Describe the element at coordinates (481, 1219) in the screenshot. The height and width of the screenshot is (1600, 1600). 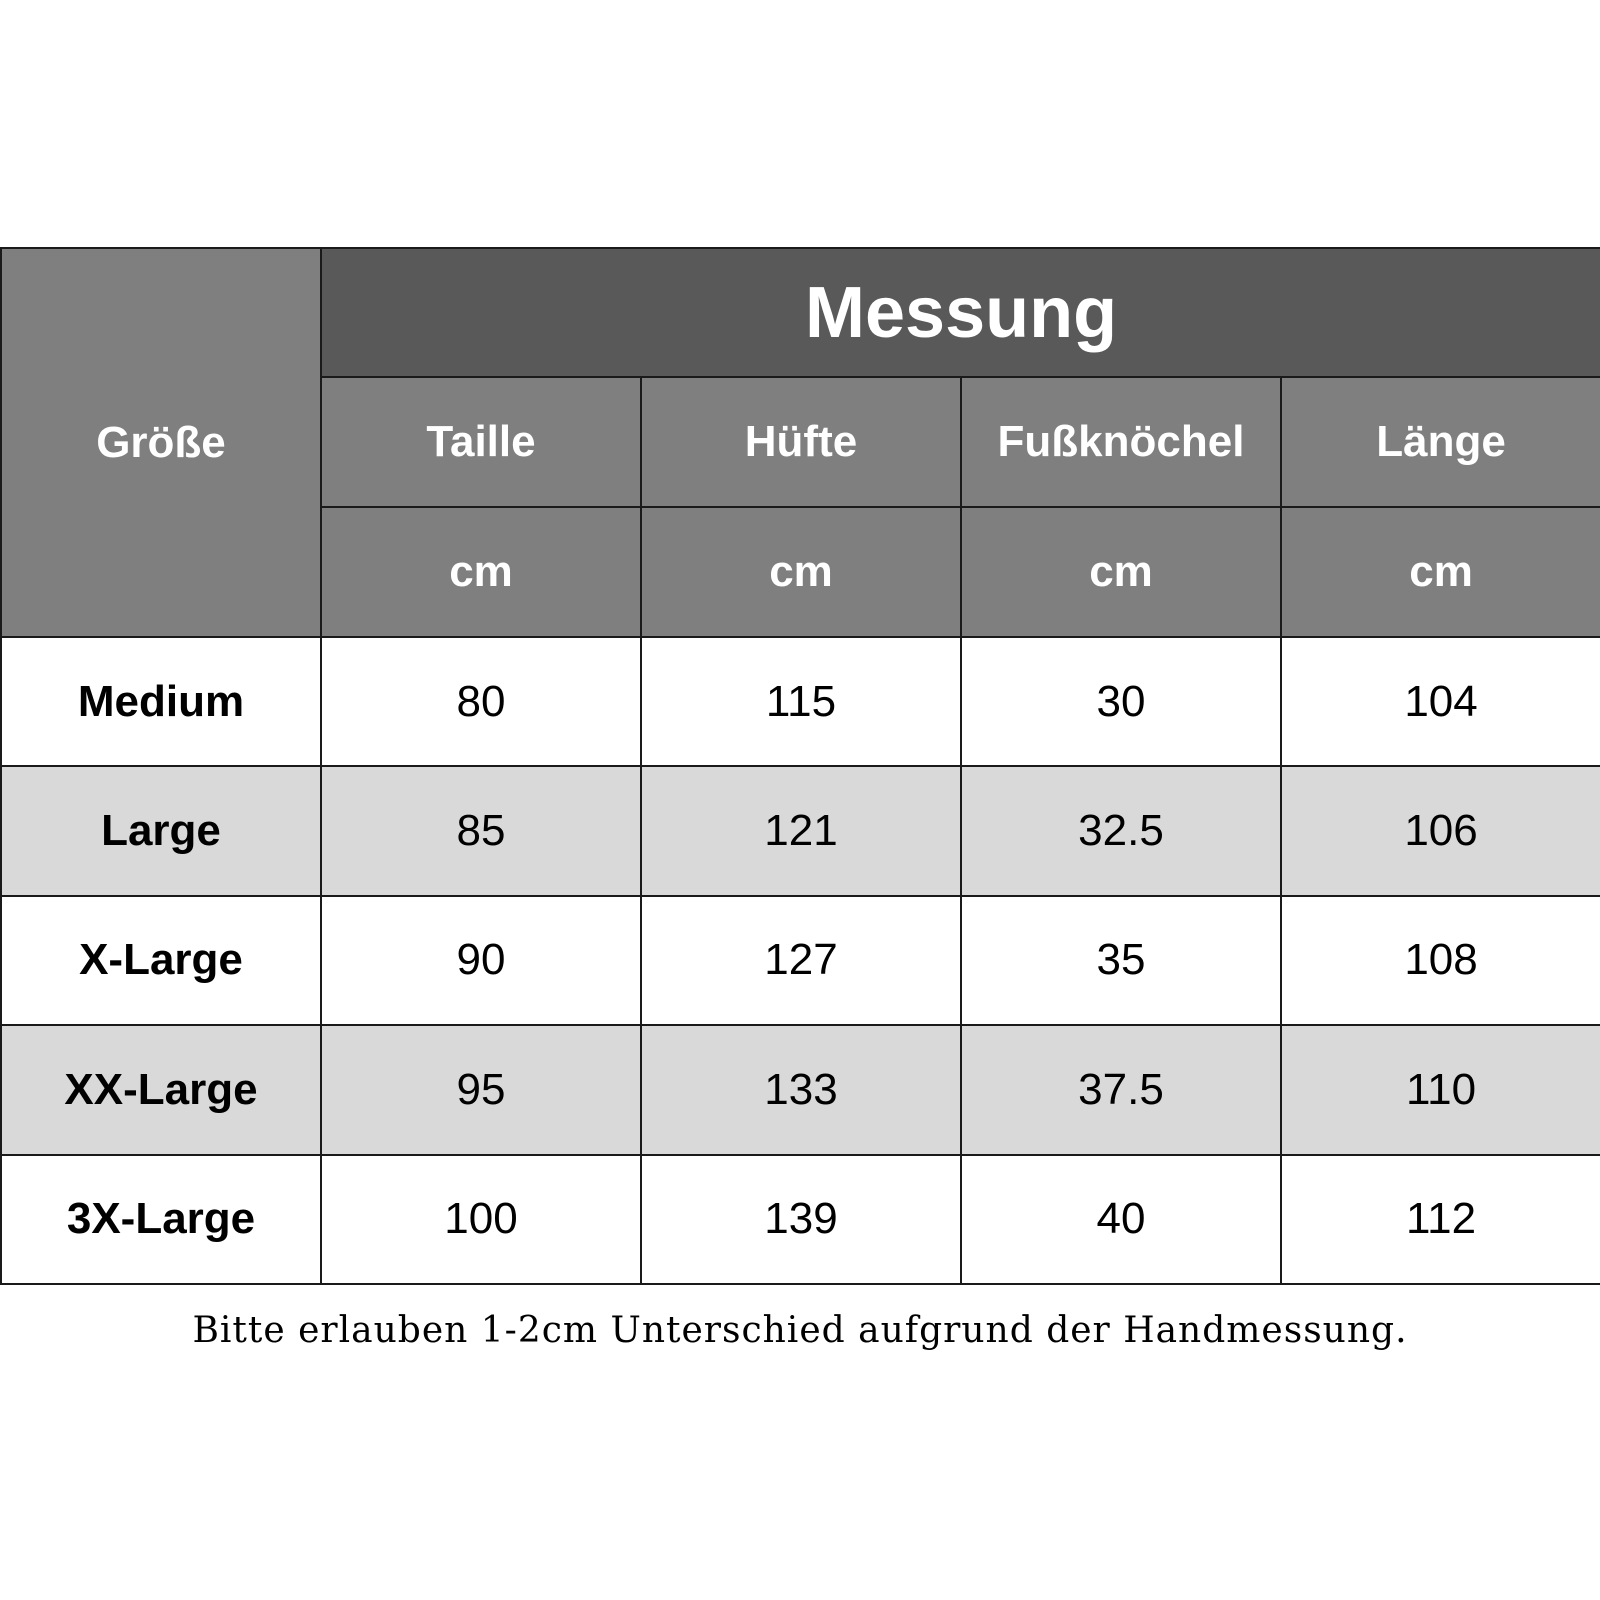
I see `table-cell: 100` at that location.